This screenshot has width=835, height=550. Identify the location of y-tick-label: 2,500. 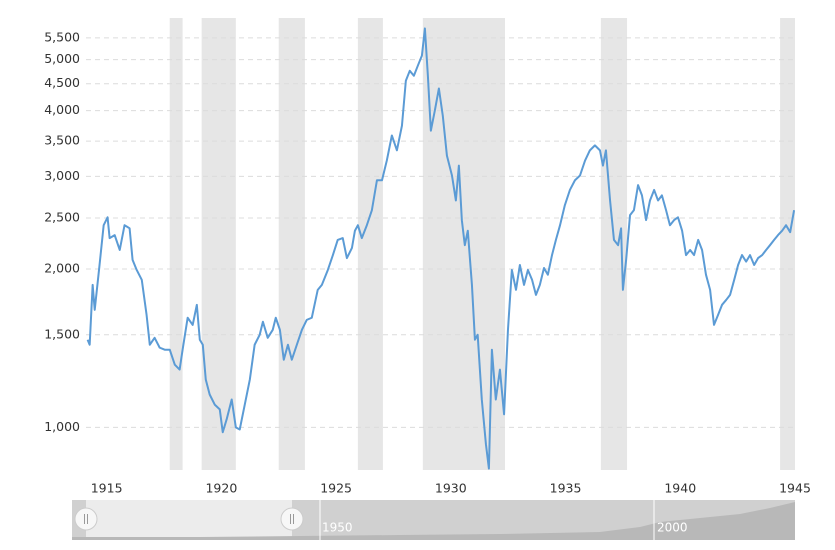
(62, 217).